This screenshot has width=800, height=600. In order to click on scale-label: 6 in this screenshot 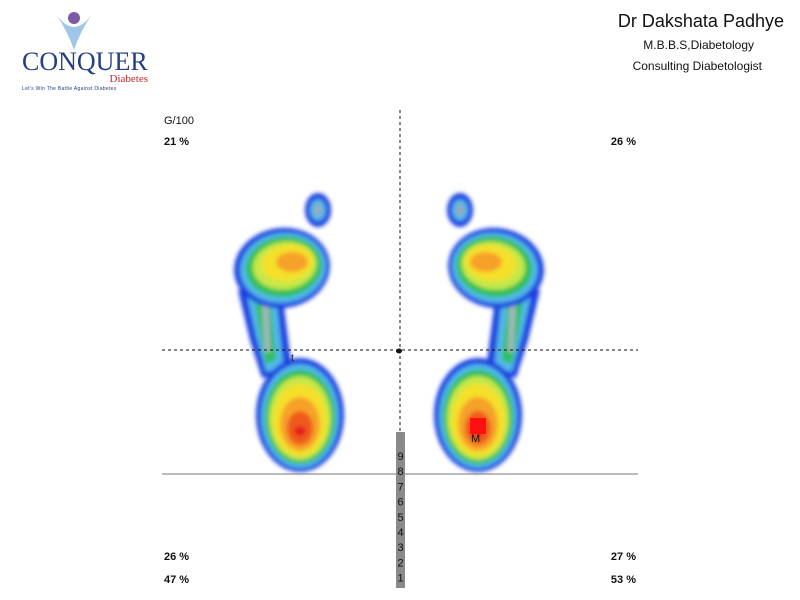, I will do `click(400, 503)`.